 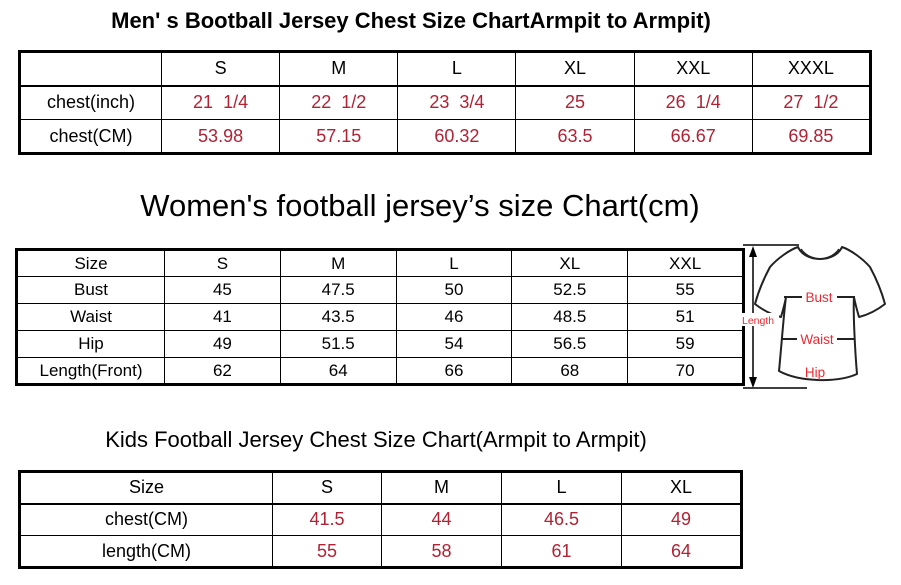 I want to click on size-value: 59, so click(x=685, y=344).